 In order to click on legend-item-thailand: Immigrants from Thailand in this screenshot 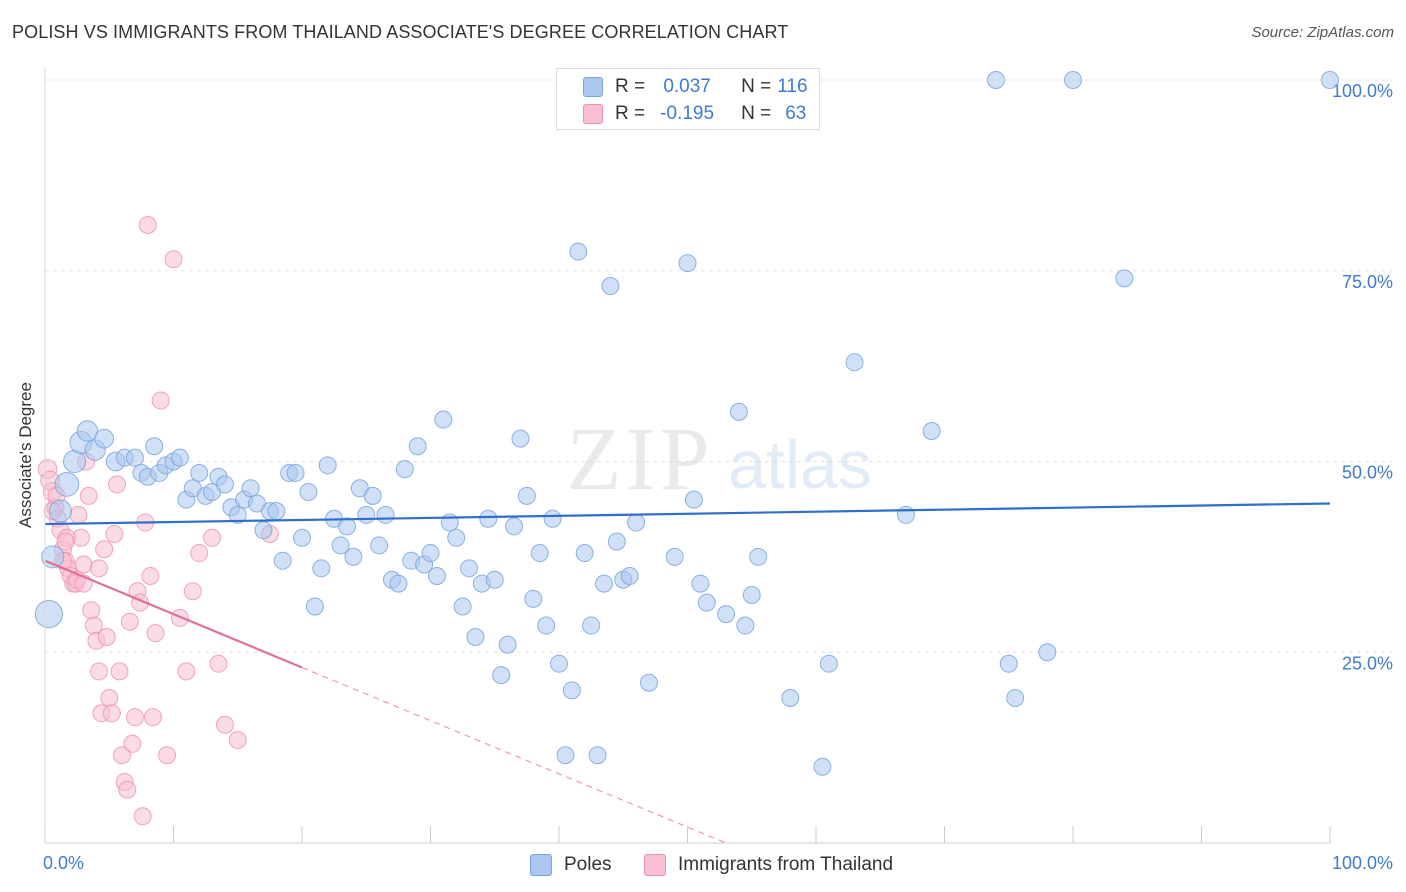, I will do `click(768, 865)`.